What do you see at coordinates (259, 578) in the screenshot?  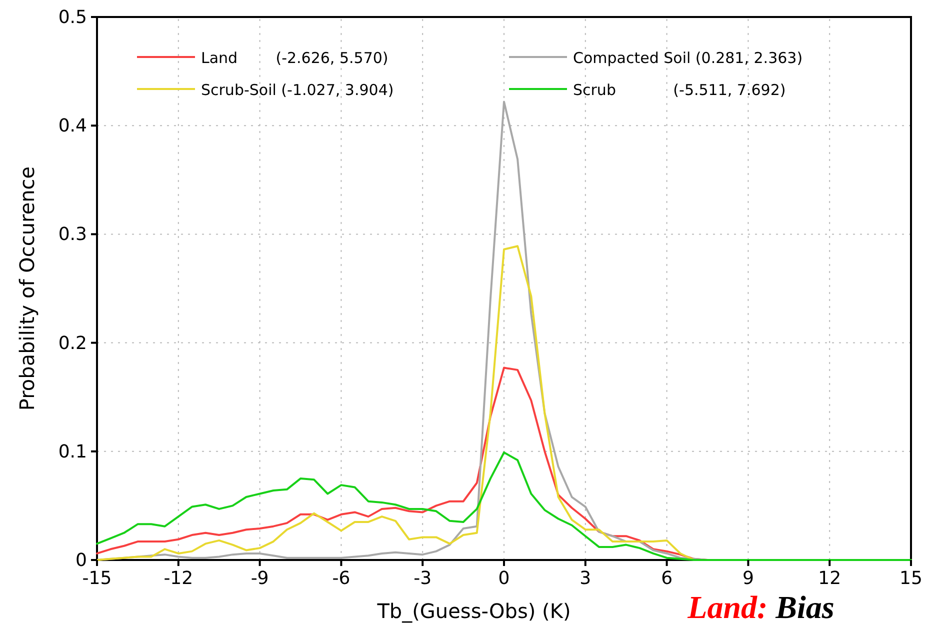 I see `x-tick-label: -9` at bounding box center [259, 578].